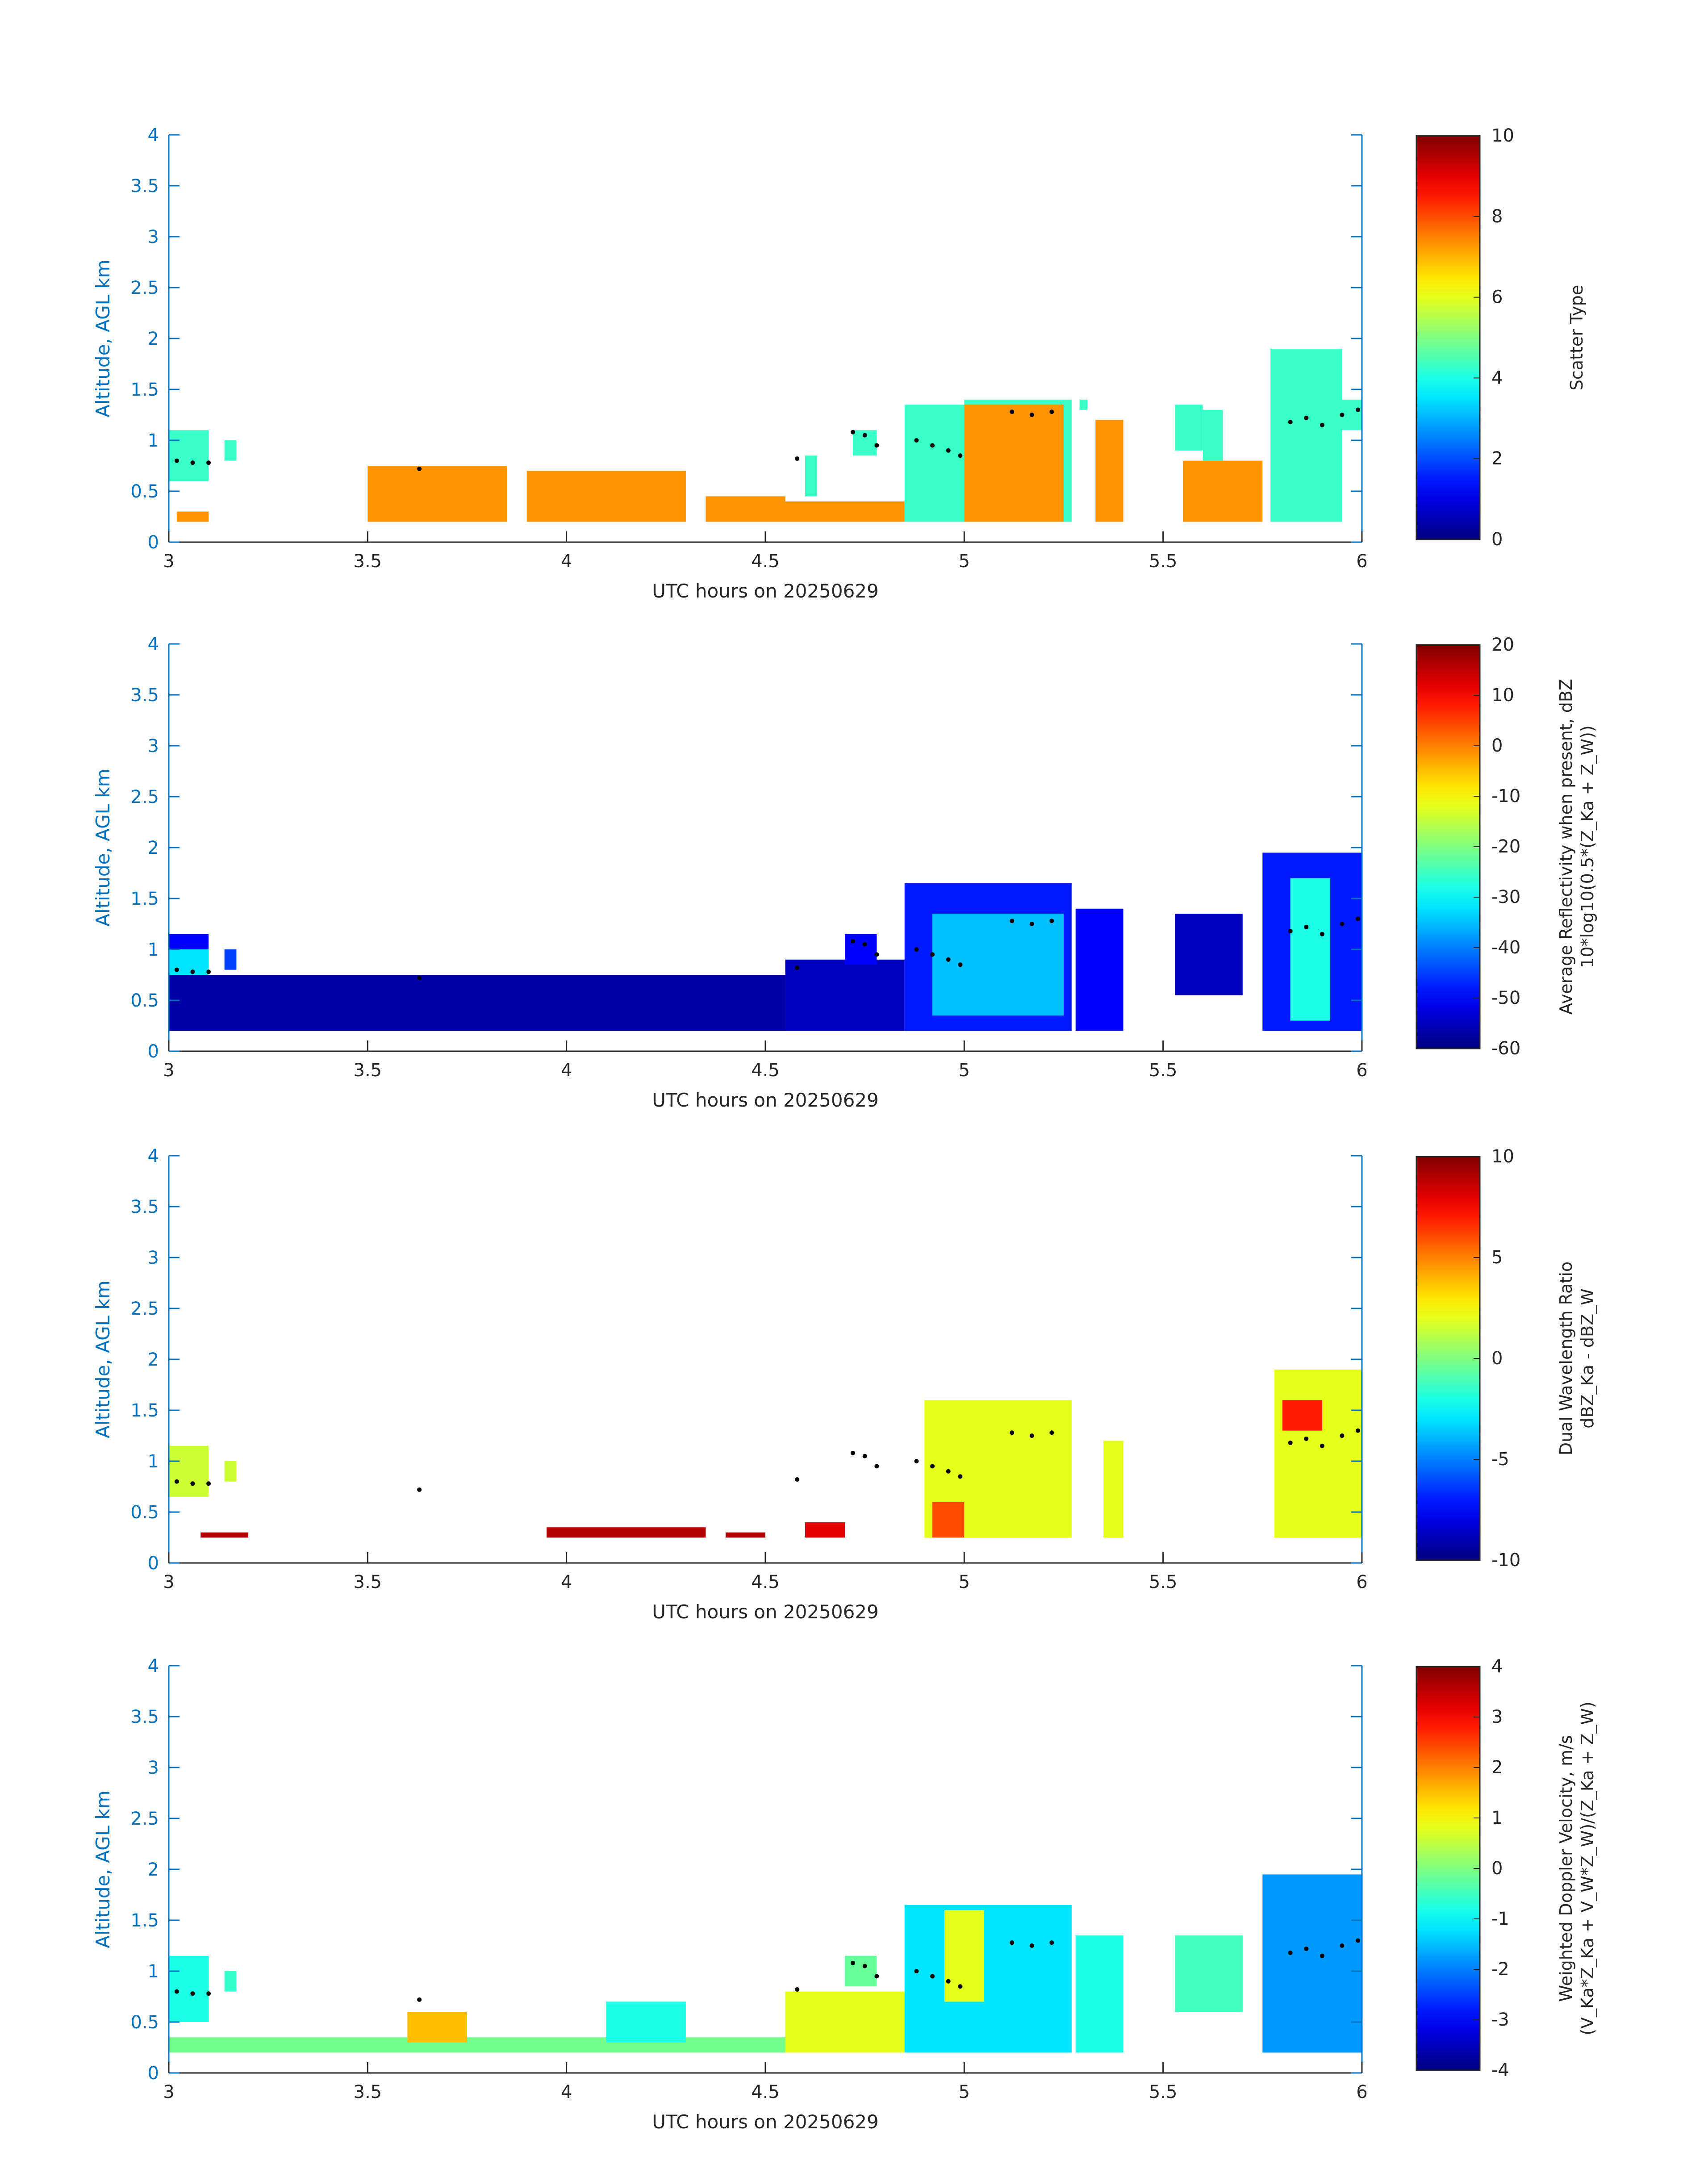 The height and width of the screenshot is (2177, 1708). Describe the element at coordinates (765, 1612) in the screenshot. I see `x-axis-label: UTC hours on 20250629` at that location.